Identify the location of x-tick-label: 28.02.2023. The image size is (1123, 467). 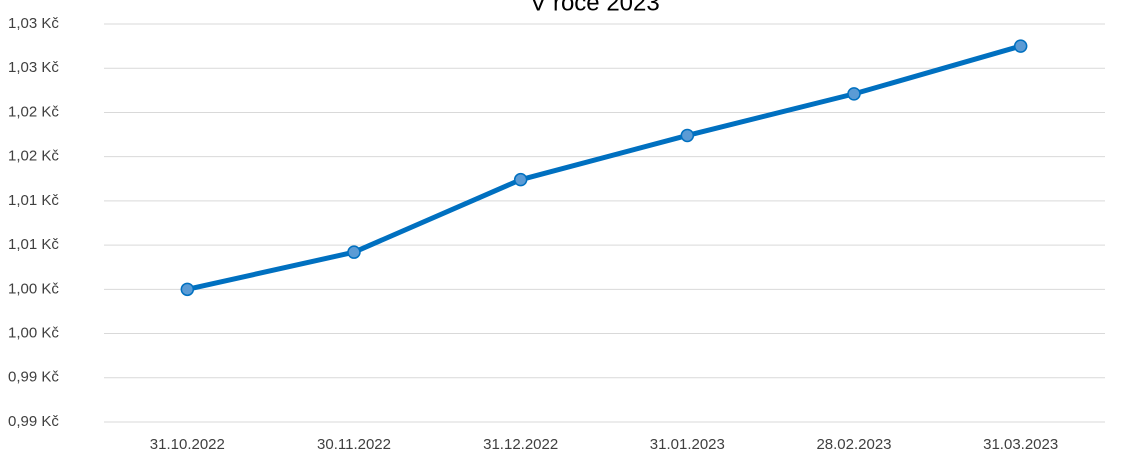
(853, 444).